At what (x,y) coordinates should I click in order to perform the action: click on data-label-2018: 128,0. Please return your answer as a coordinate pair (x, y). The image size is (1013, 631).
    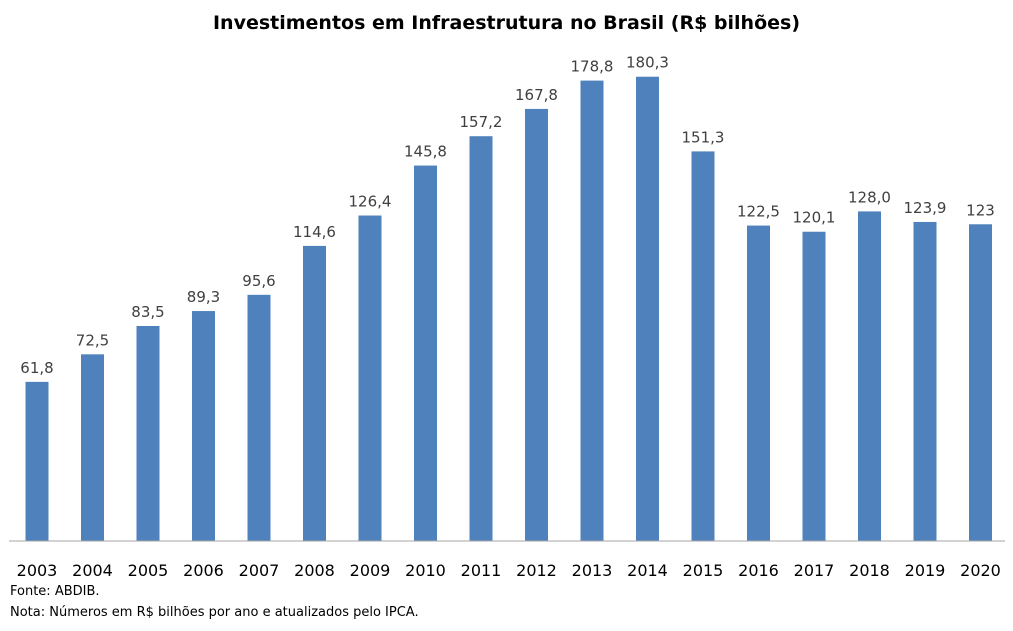
    Looking at the image, I should click on (869, 197).